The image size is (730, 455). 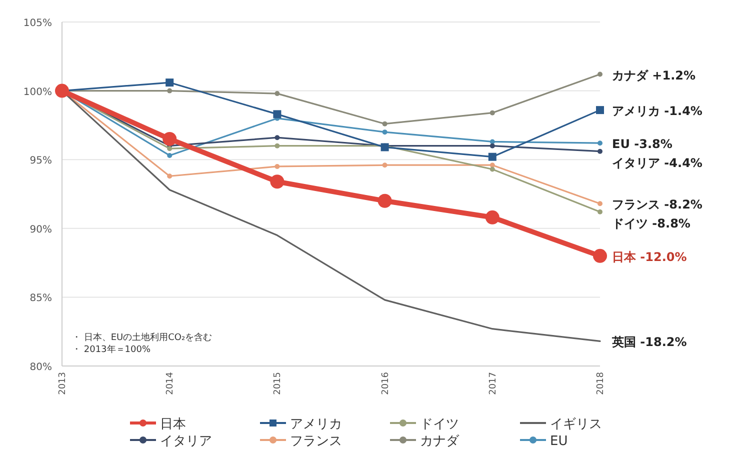 What do you see at coordinates (41, 298) in the screenshot?
I see `y-tick-label: 85%` at bounding box center [41, 298].